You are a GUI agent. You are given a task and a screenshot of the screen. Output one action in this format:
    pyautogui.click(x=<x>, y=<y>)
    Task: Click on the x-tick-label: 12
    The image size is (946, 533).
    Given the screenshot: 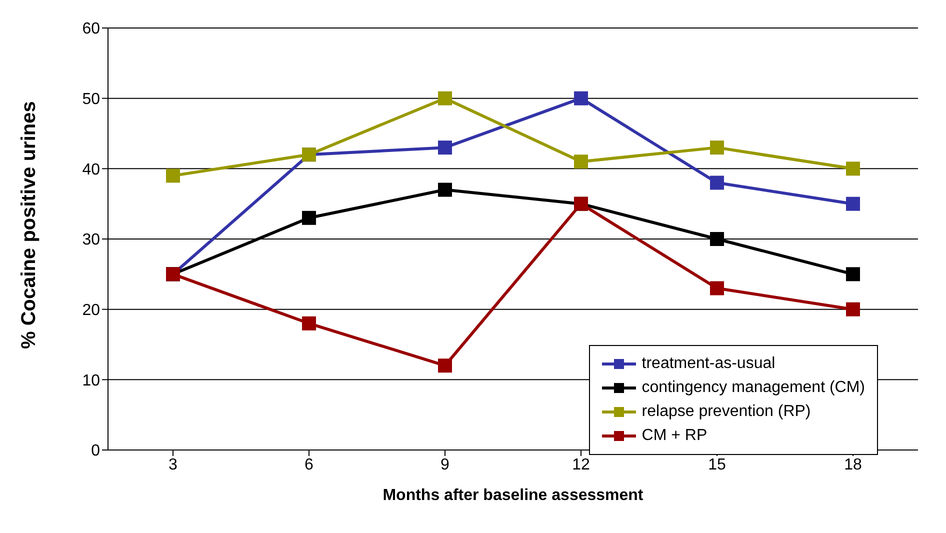 What is the action you would take?
    pyautogui.click(x=581, y=465)
    